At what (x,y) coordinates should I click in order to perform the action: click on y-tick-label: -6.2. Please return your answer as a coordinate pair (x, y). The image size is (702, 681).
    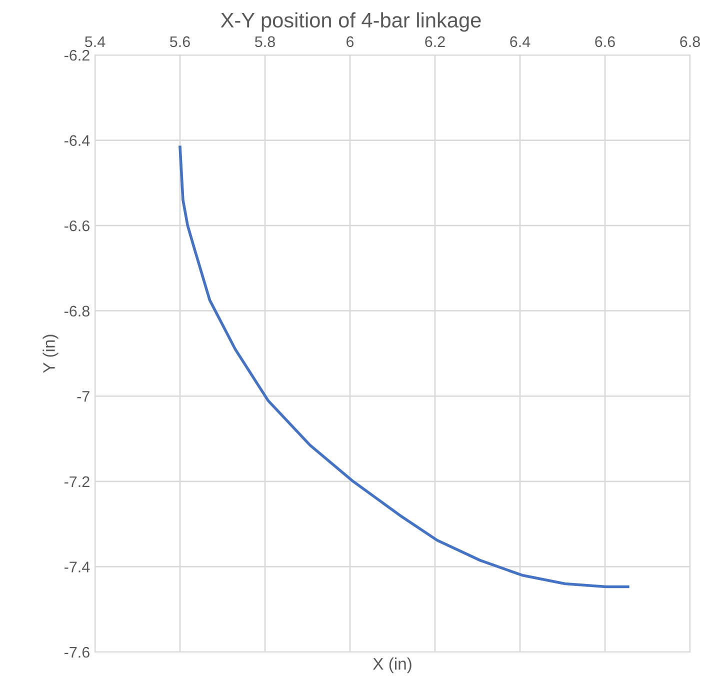
    Looking at the image, I should click on (77, 55).